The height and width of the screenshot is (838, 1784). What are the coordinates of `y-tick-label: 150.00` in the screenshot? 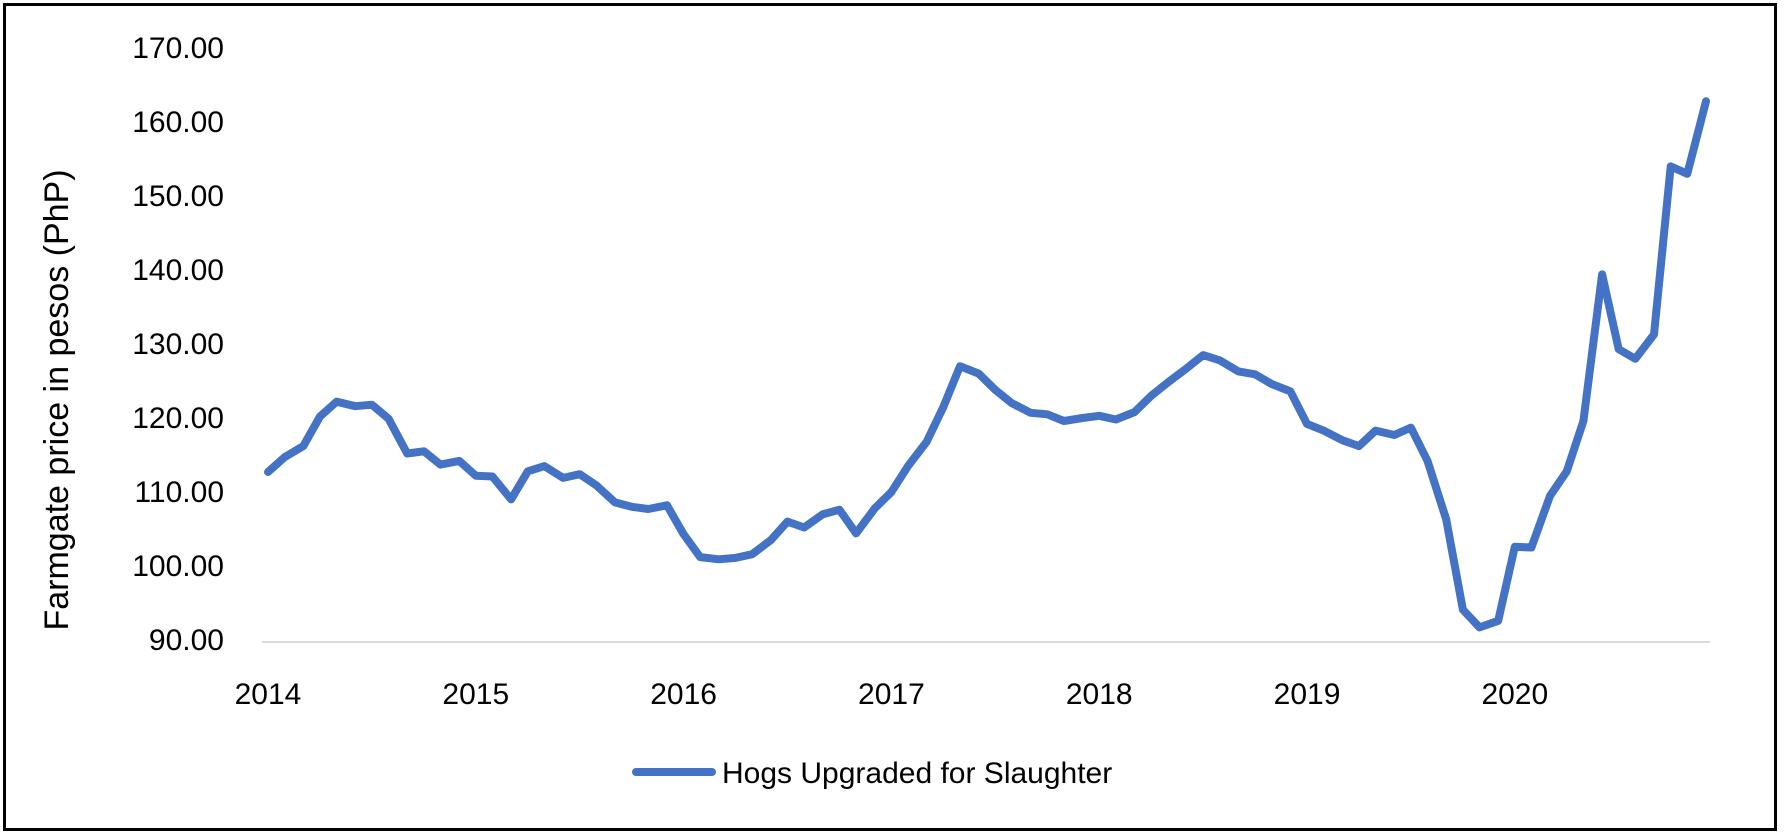 It's located at (178, 196).